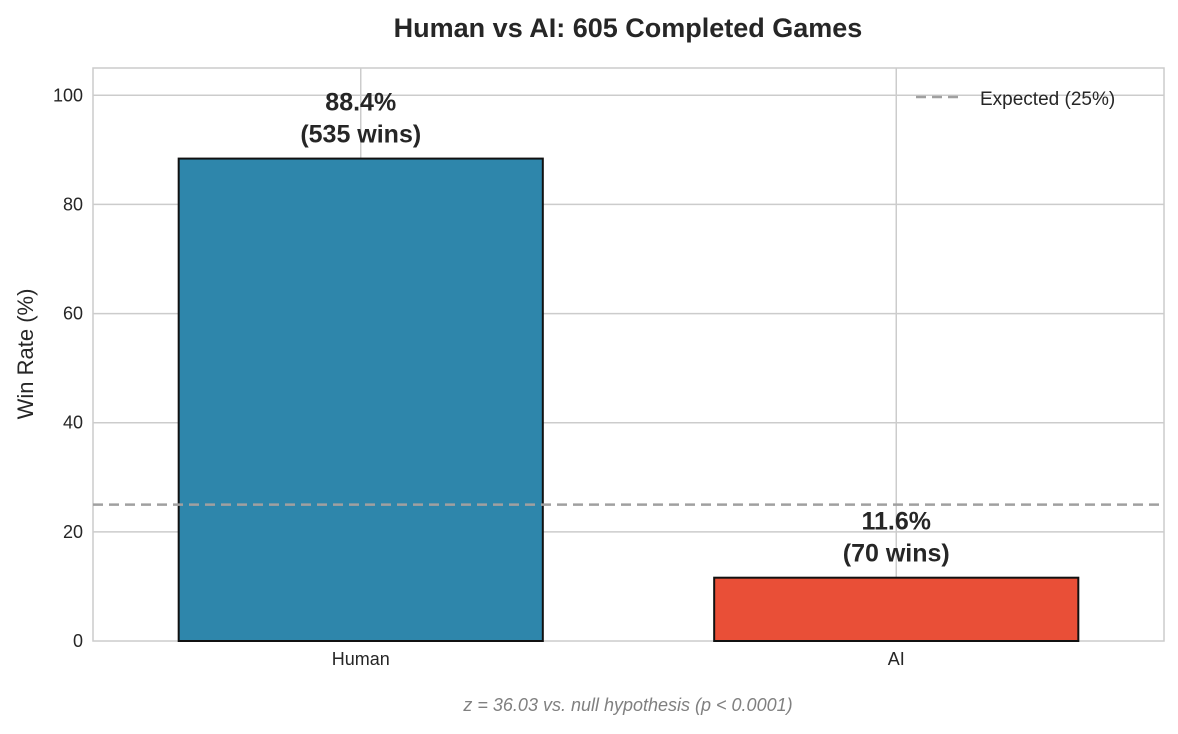  What do you see at coordinates (1047, 99) in the screenshot?
I see `legend-label: Expected (25%)` at bounding box center [1047, 99].